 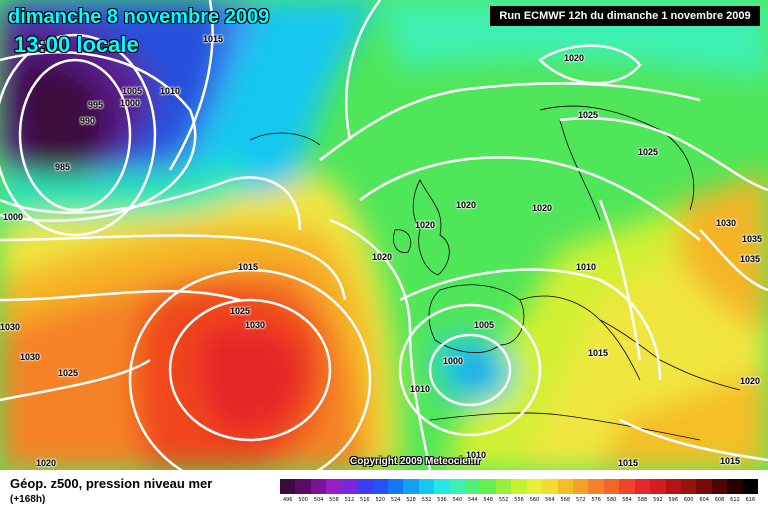 I want to click on scale-label: 560, so click(x=534, y=500).